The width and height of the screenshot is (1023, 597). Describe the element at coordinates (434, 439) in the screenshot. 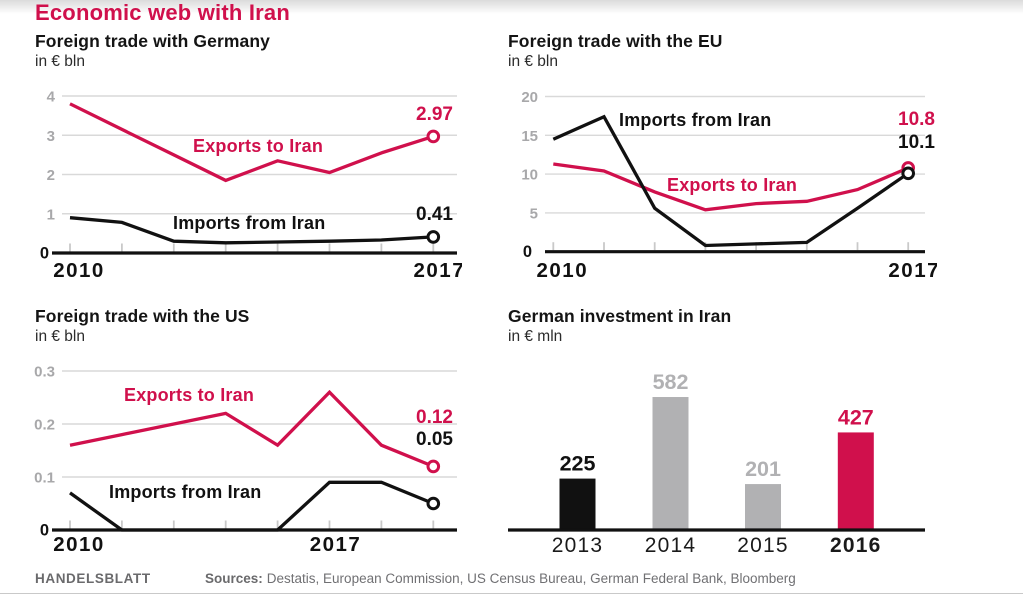

I see `us-imports-end-value: 0.05` at that location.